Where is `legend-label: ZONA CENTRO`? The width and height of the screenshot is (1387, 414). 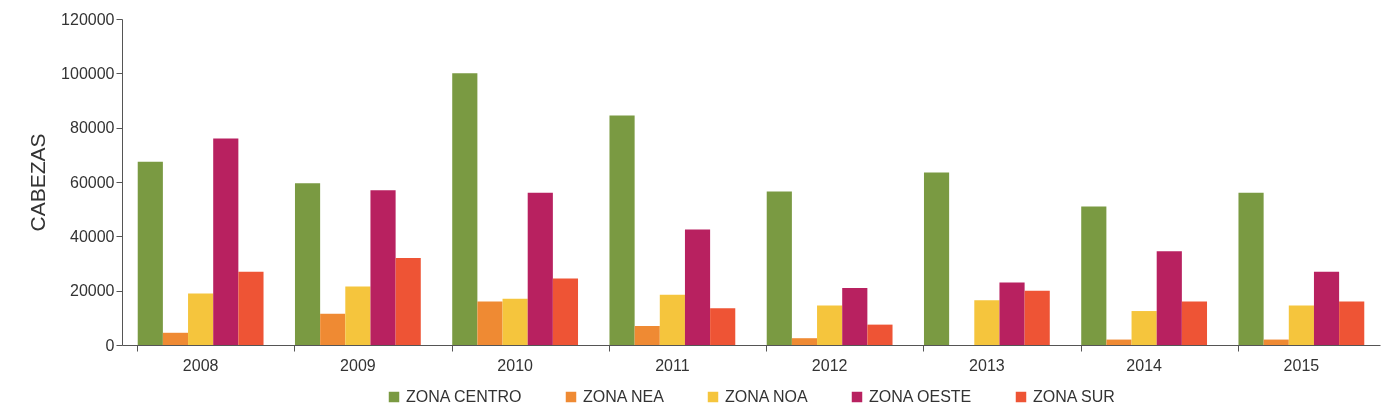
legend-label: ZONA CENTRO is located at coordinates (464, 396).